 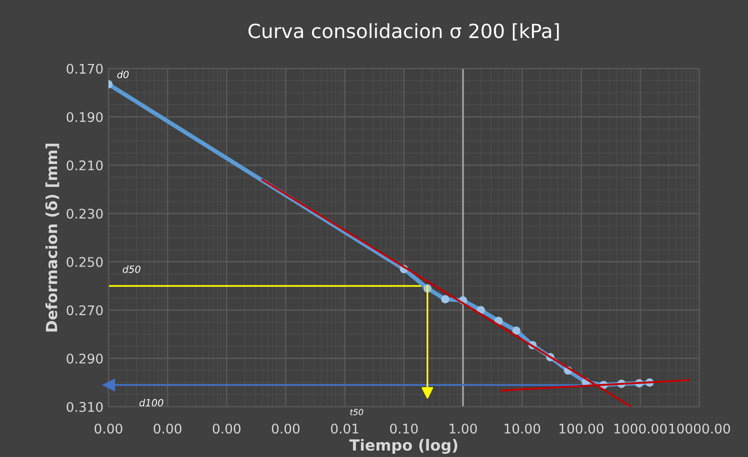 I want to click on y-tick-label: 0.230, so click(x=84, y=213).